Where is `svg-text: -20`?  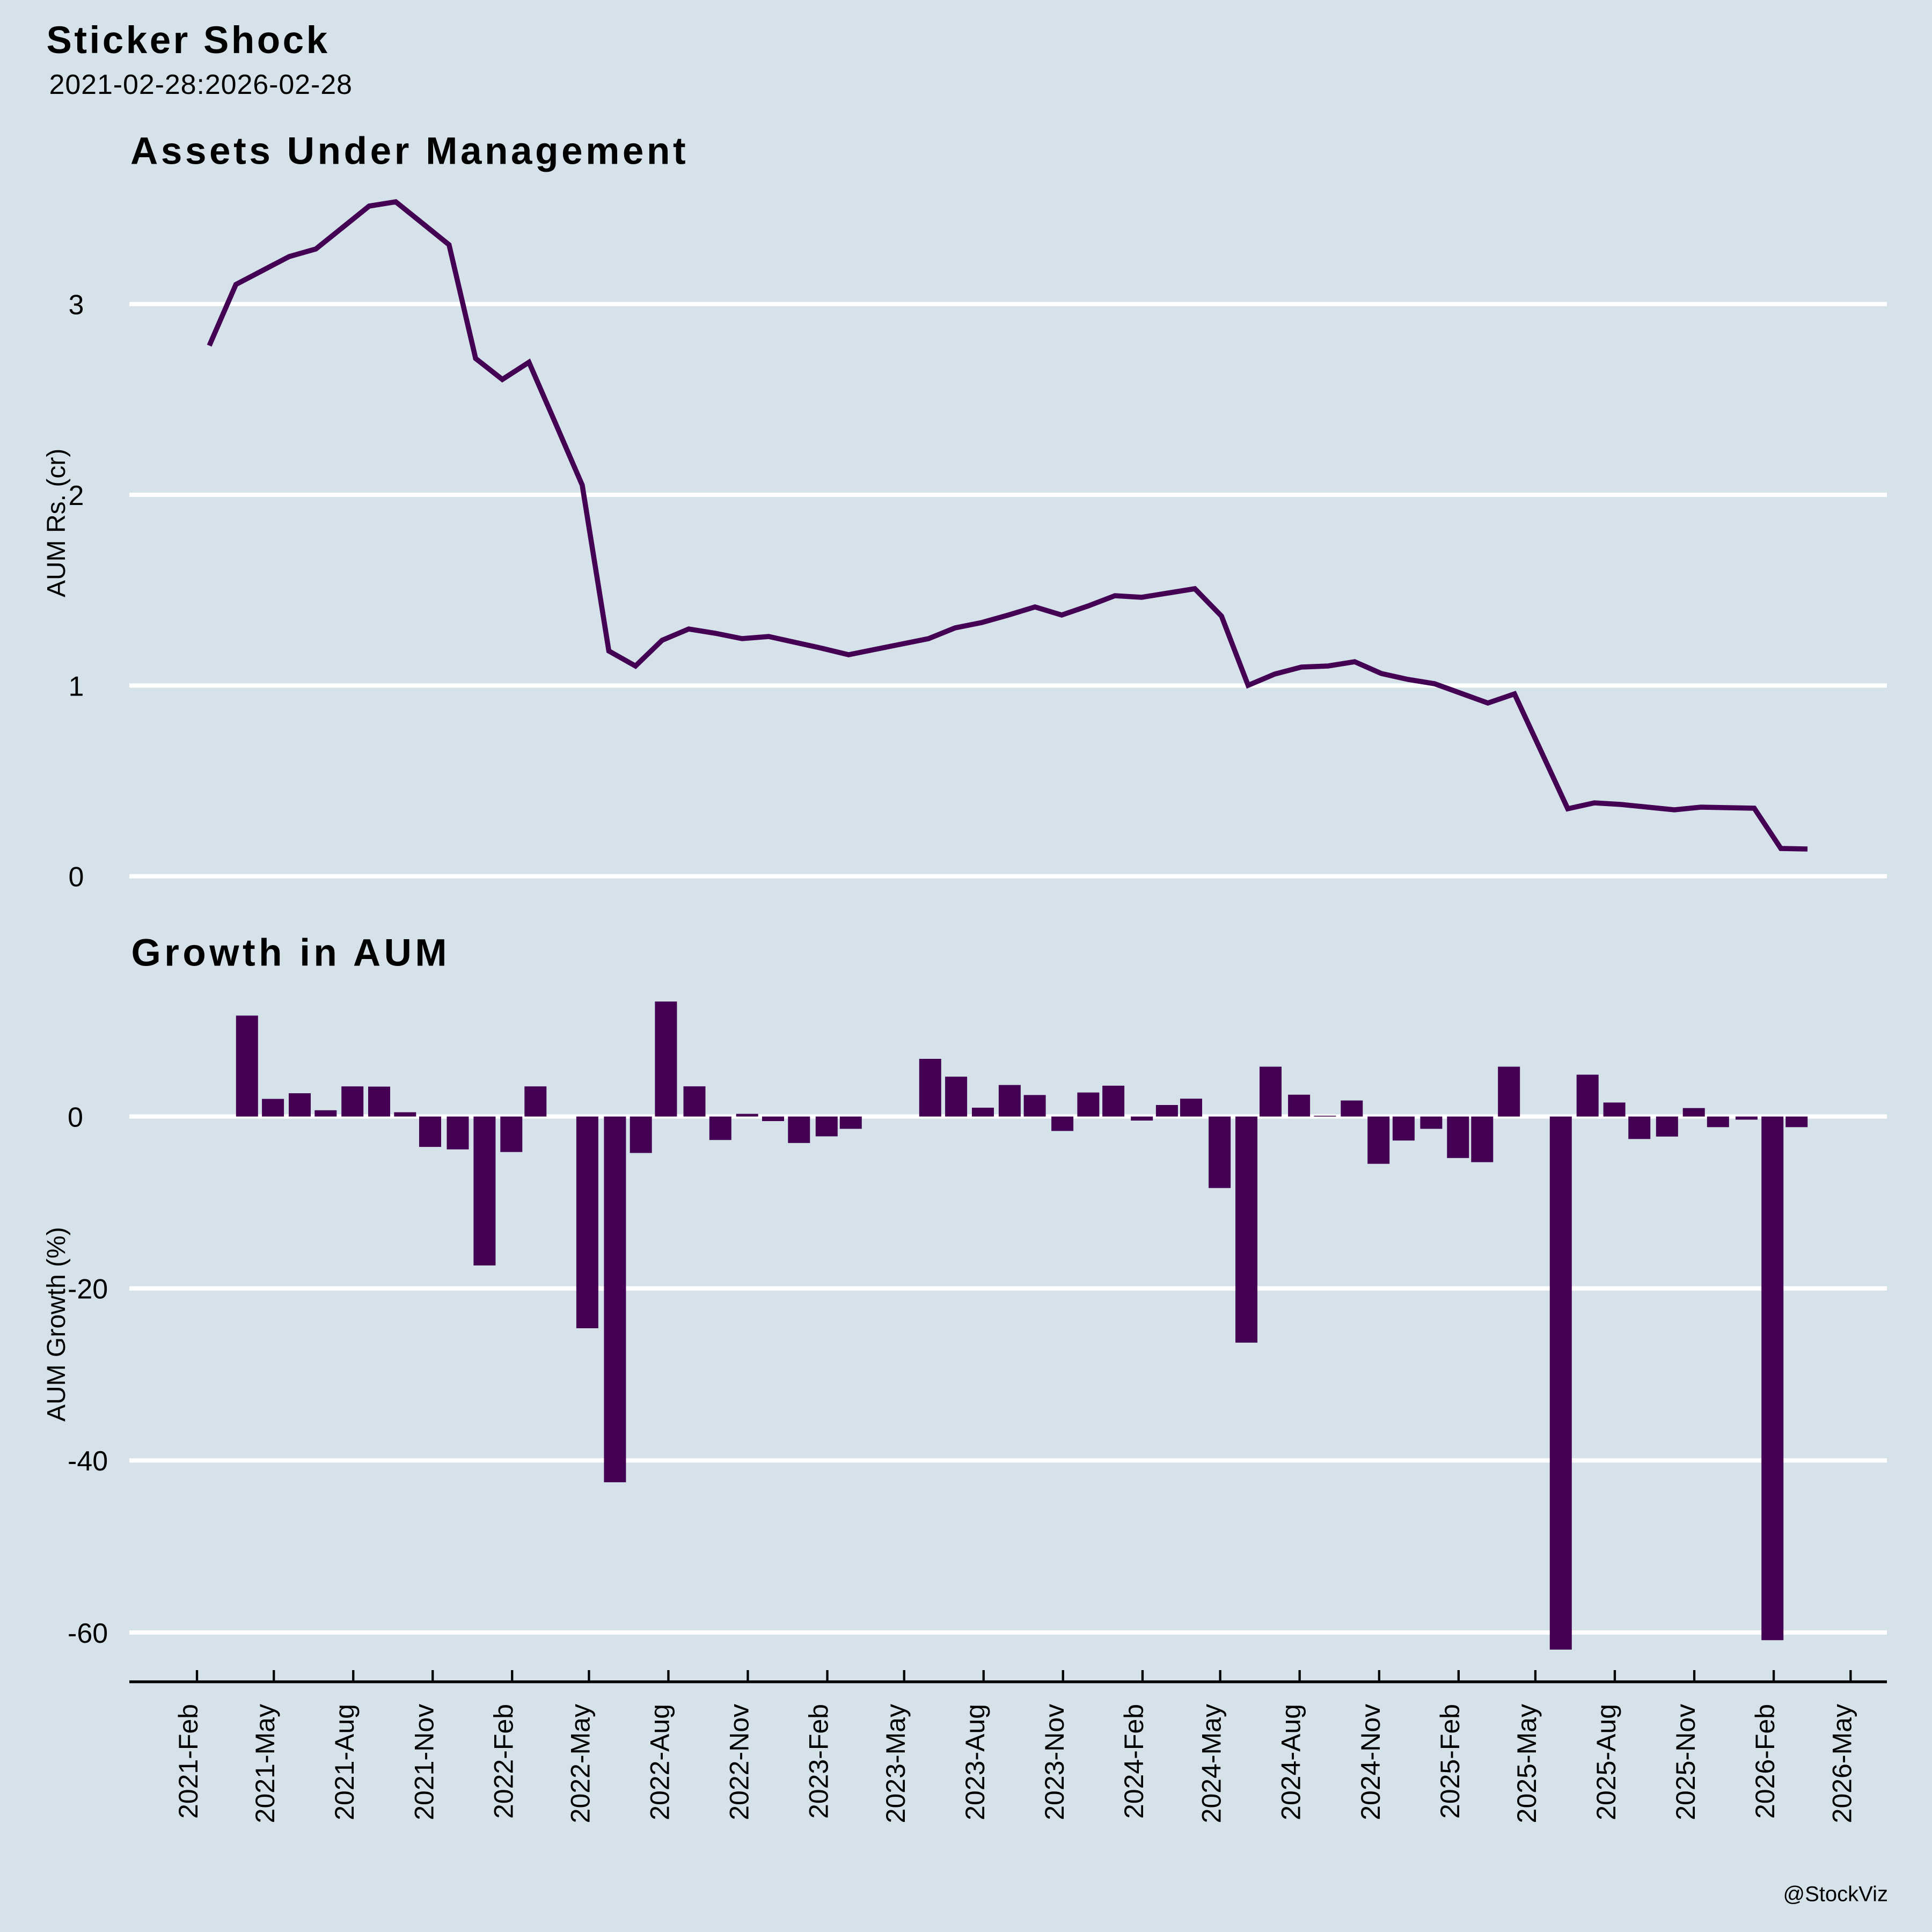 svg-text: -20 is located at coordinates (88, 1289).